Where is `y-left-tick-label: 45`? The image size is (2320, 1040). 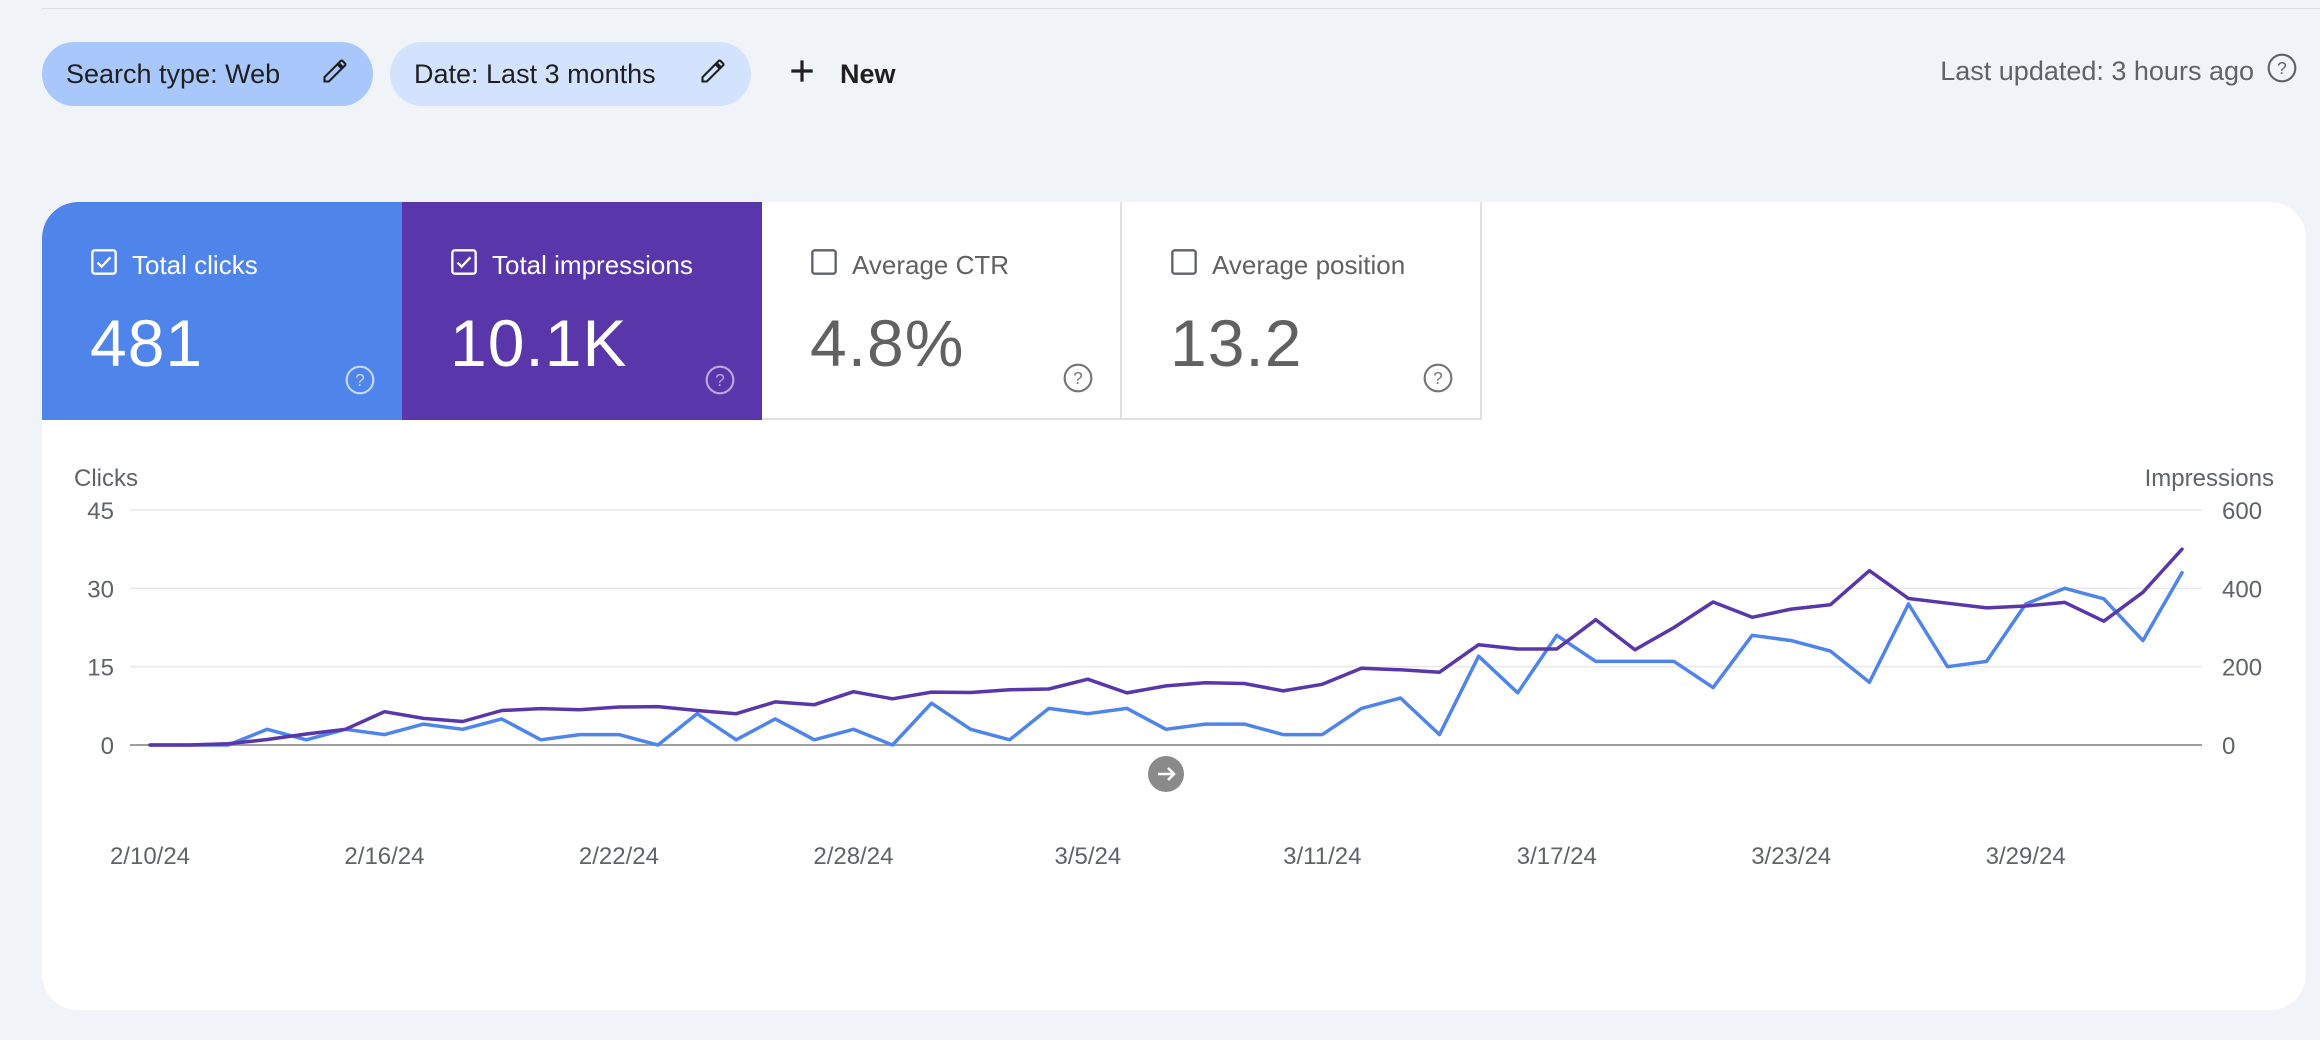
y-left-tick-label: 45 is located at coordinates (100, 511).